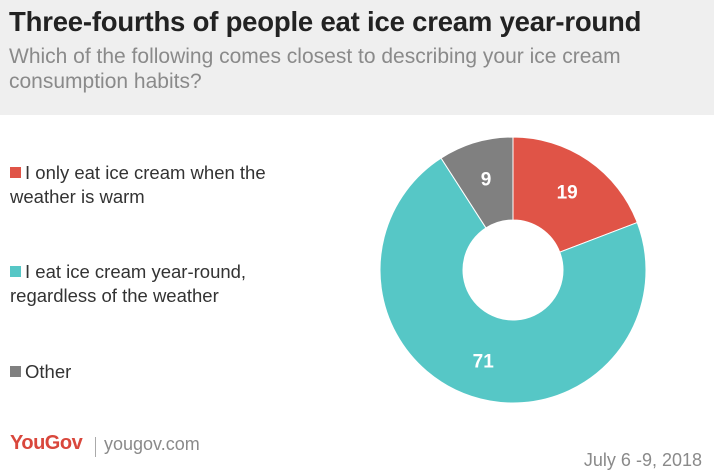 This screenshot has height=474, width=714. Describe the element at coordinates (642, 460) in the screenshot. I see `footer-date: July 6 -9, 2018` at that location.